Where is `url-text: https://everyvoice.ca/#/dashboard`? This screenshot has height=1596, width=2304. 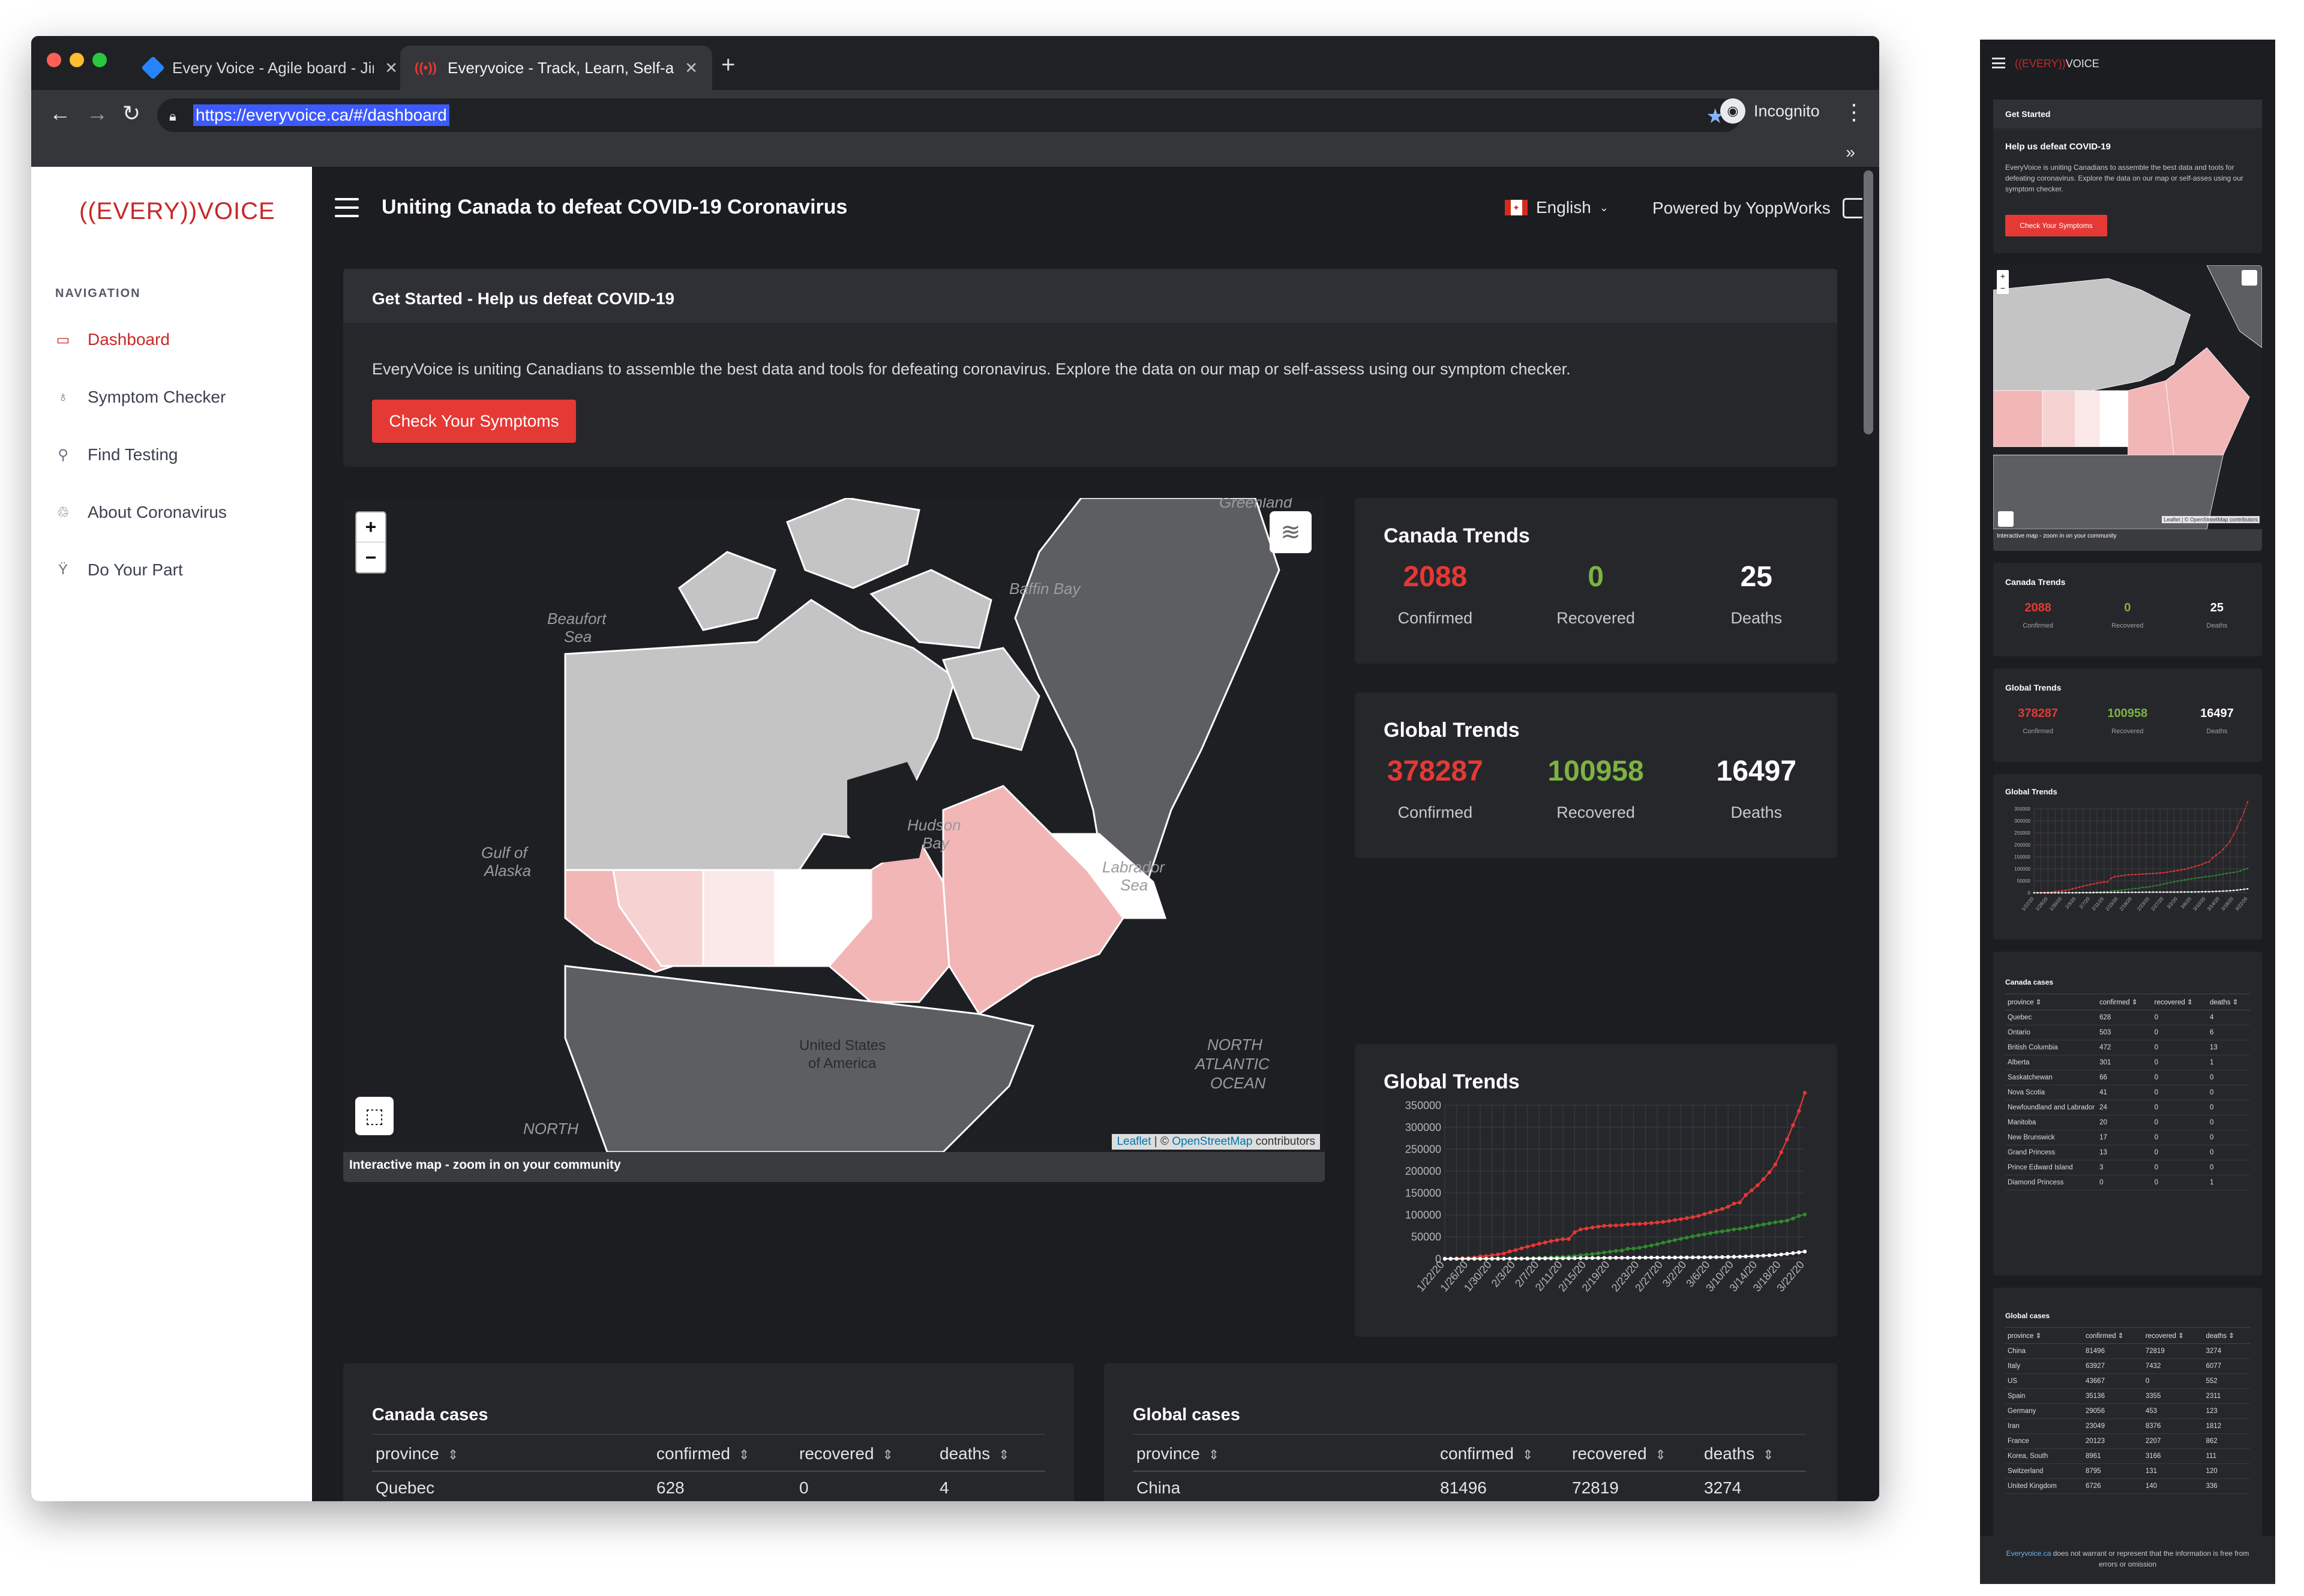 url-text: https://everyvoice.ca/#/dashboard is located at coordinates (321, 115).